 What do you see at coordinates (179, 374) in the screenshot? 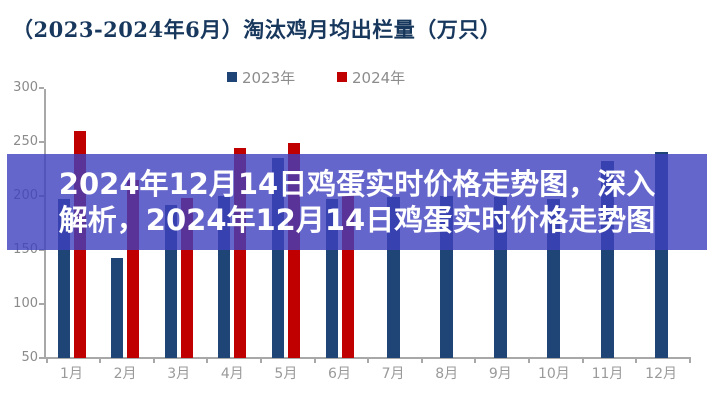
I see `x-axis-label-3月: 3月` at bounding box center [179, 374].